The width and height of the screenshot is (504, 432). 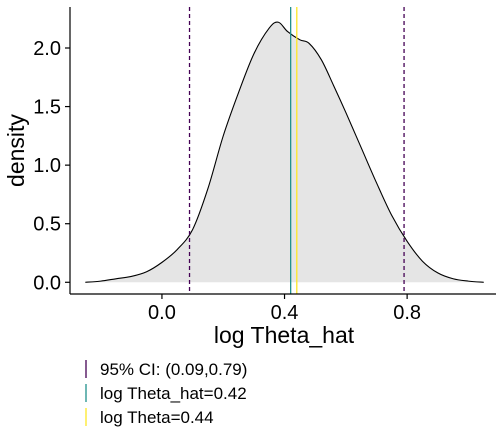 What do you see at coordinates (284, 335) in the screenshot?
I see `x-axis-title: log Theta_hat` at bounding box center [284, 335].